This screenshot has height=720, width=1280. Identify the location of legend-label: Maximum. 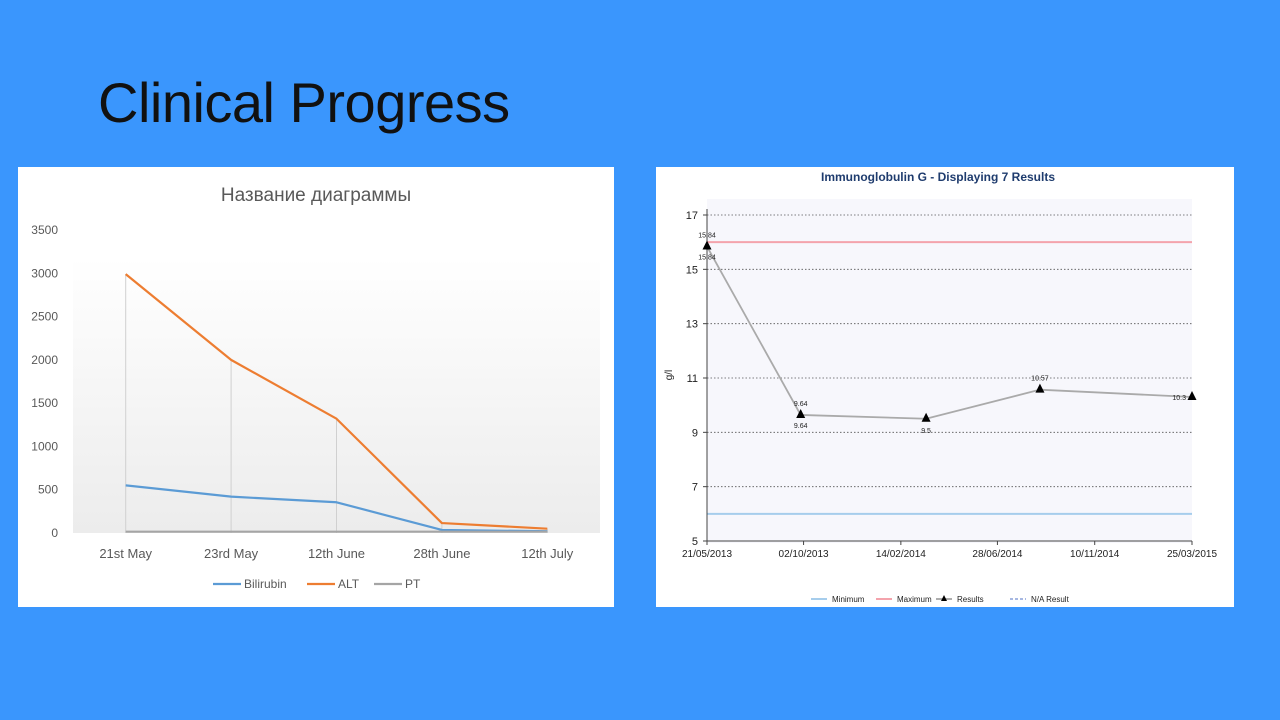
(914, 599).